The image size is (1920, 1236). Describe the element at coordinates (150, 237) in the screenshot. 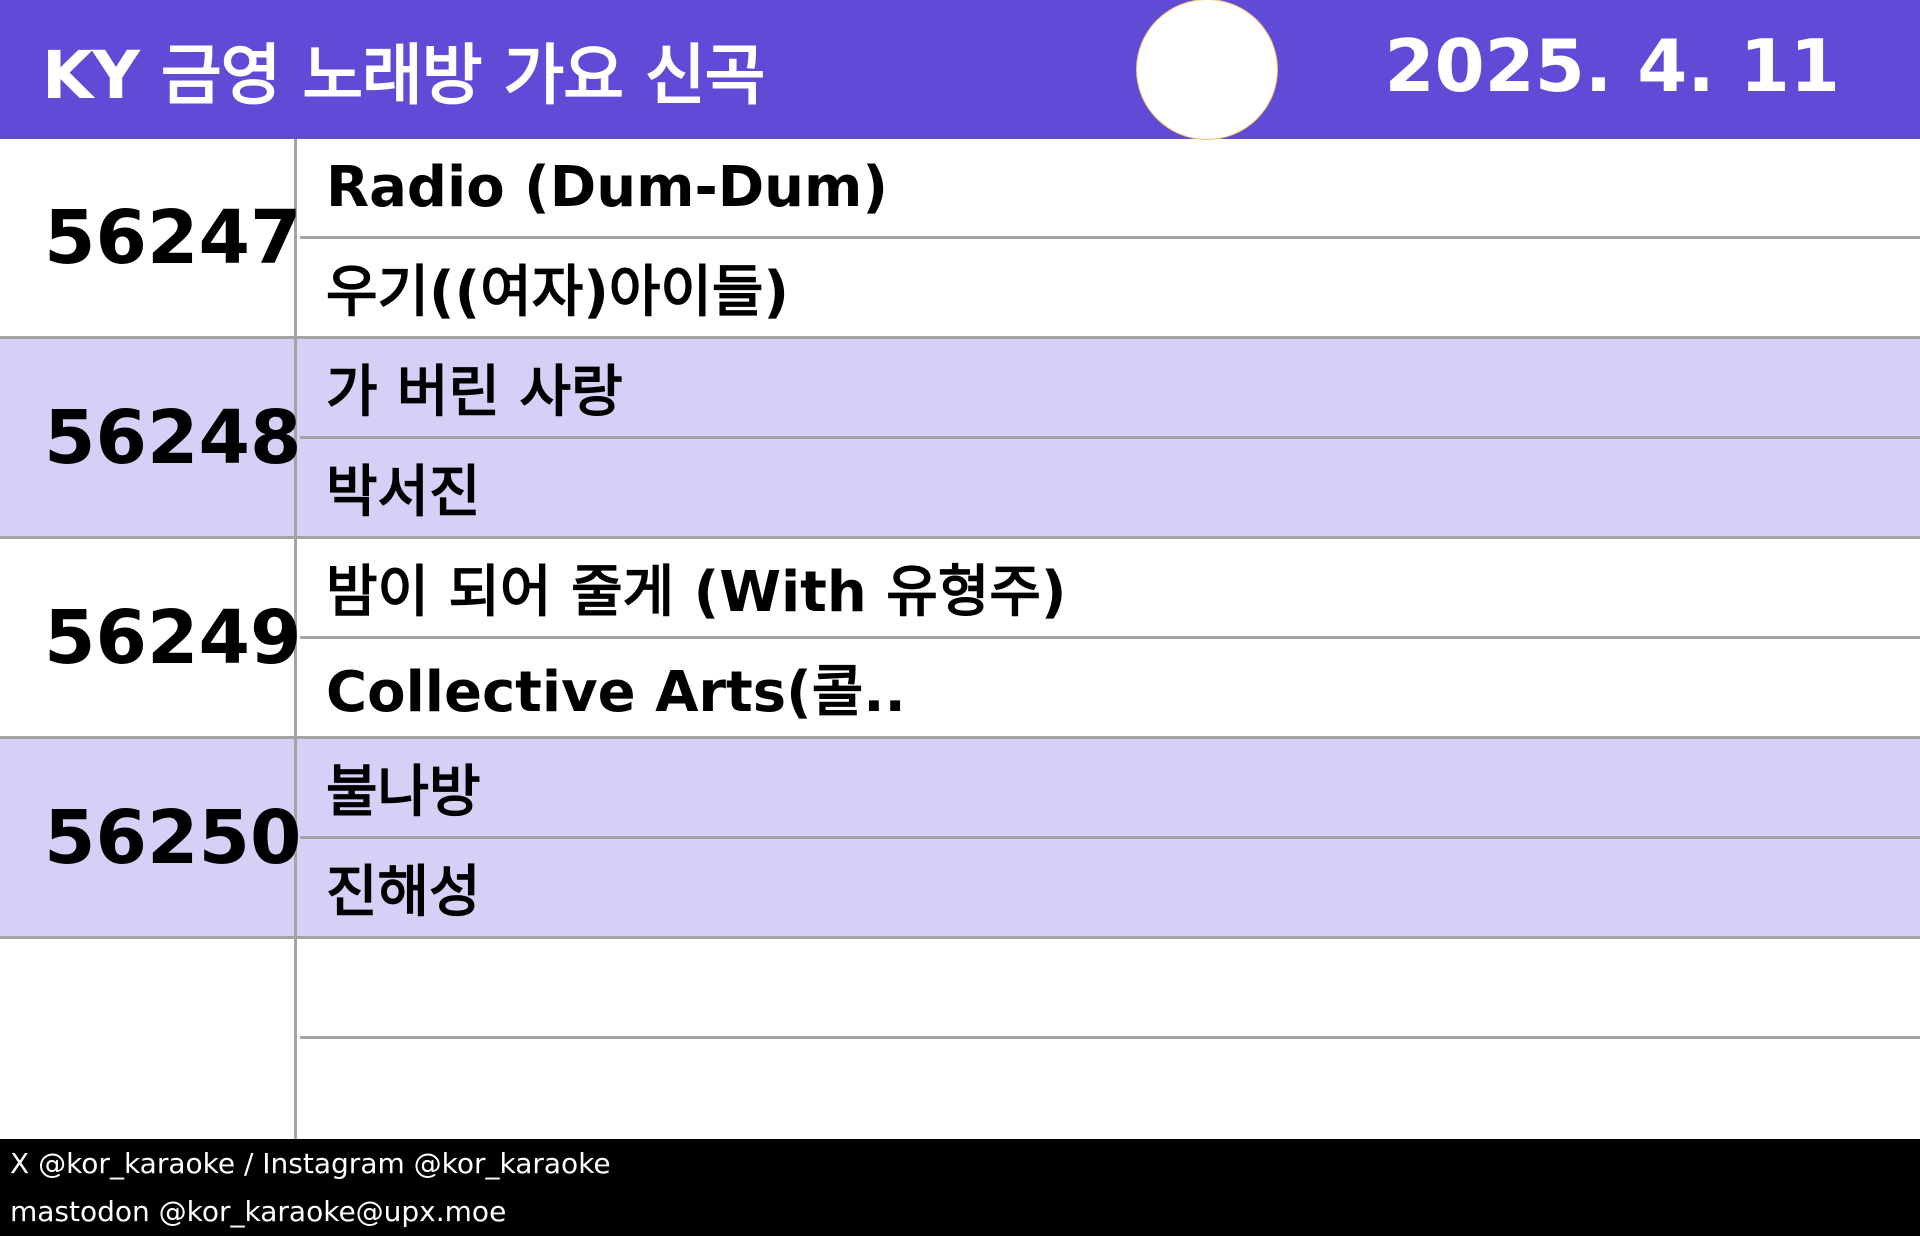

I see `song-number: 56247` at that location.